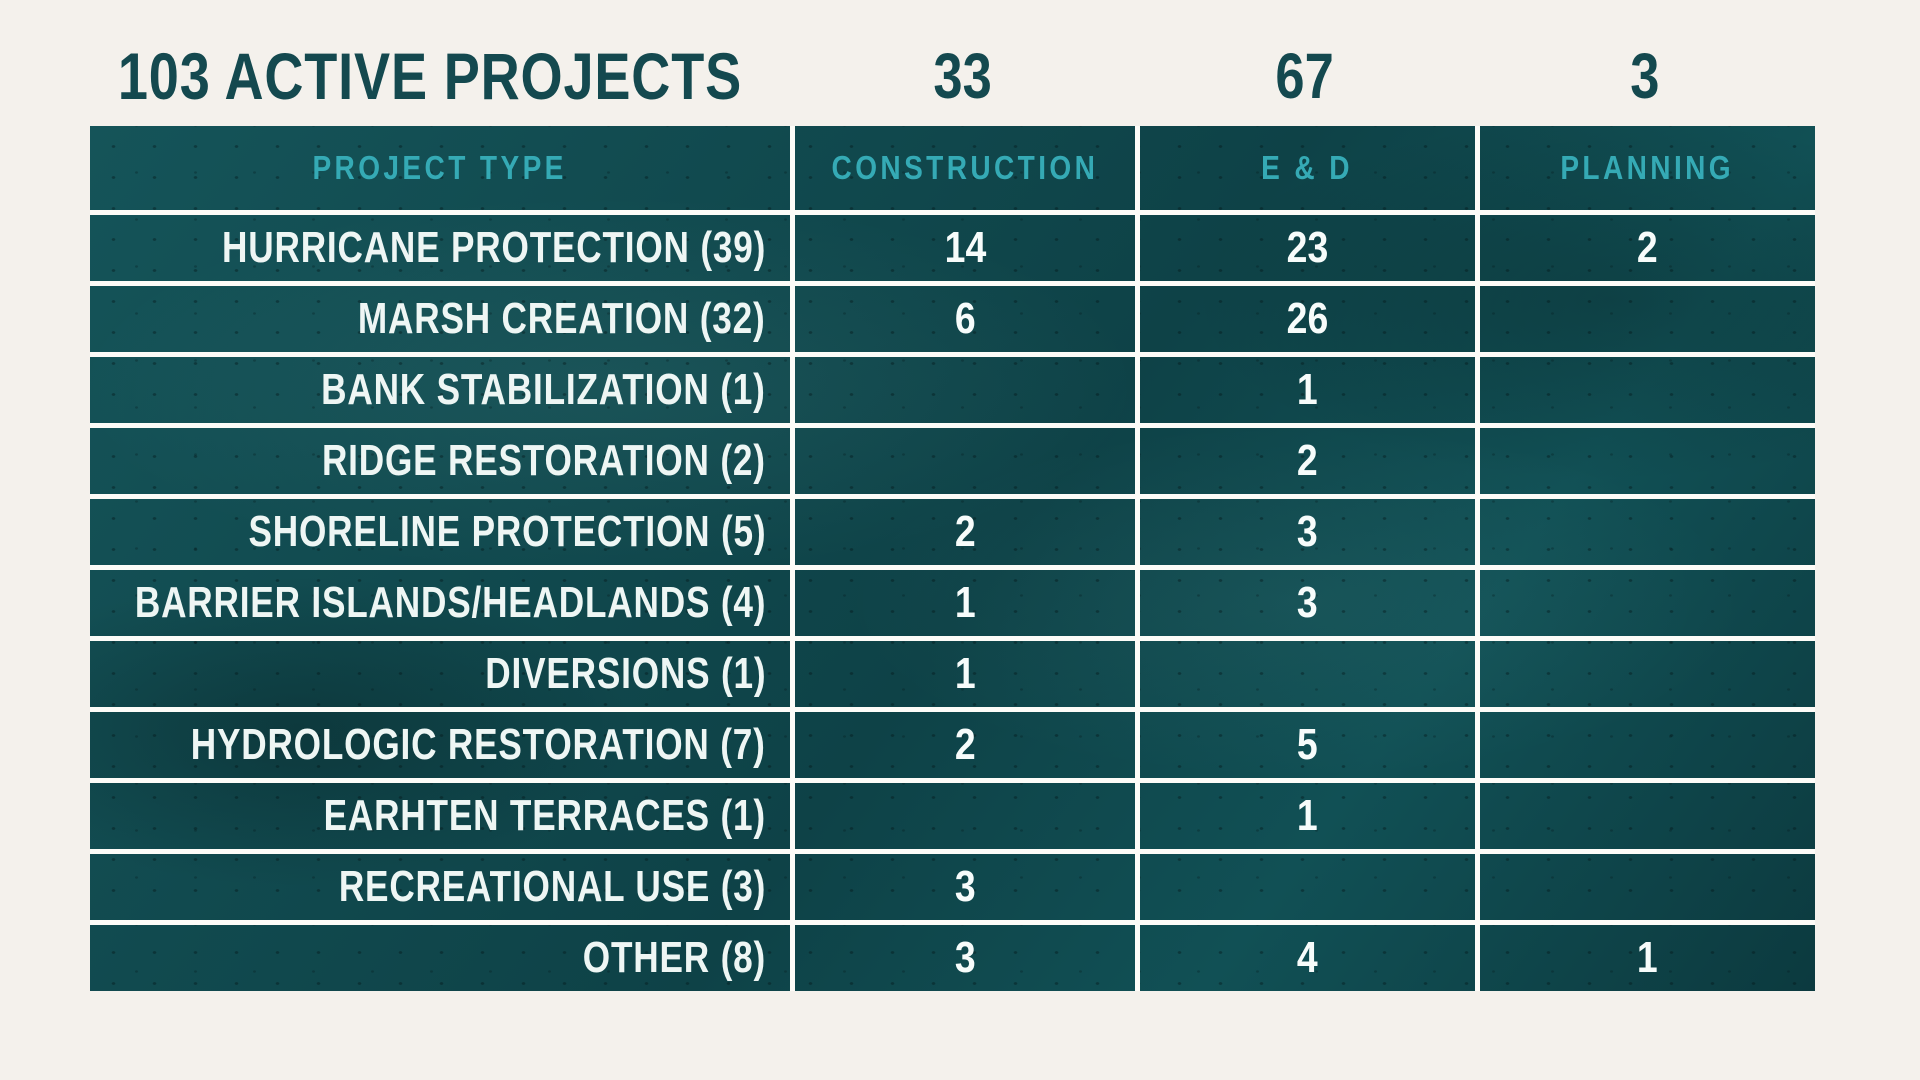 The image size is (1920, 1080). Describe the element at coordinates (440, 674) in the screenshot. I see `row-label-cell: DIVERSIONS (1)` at that location.